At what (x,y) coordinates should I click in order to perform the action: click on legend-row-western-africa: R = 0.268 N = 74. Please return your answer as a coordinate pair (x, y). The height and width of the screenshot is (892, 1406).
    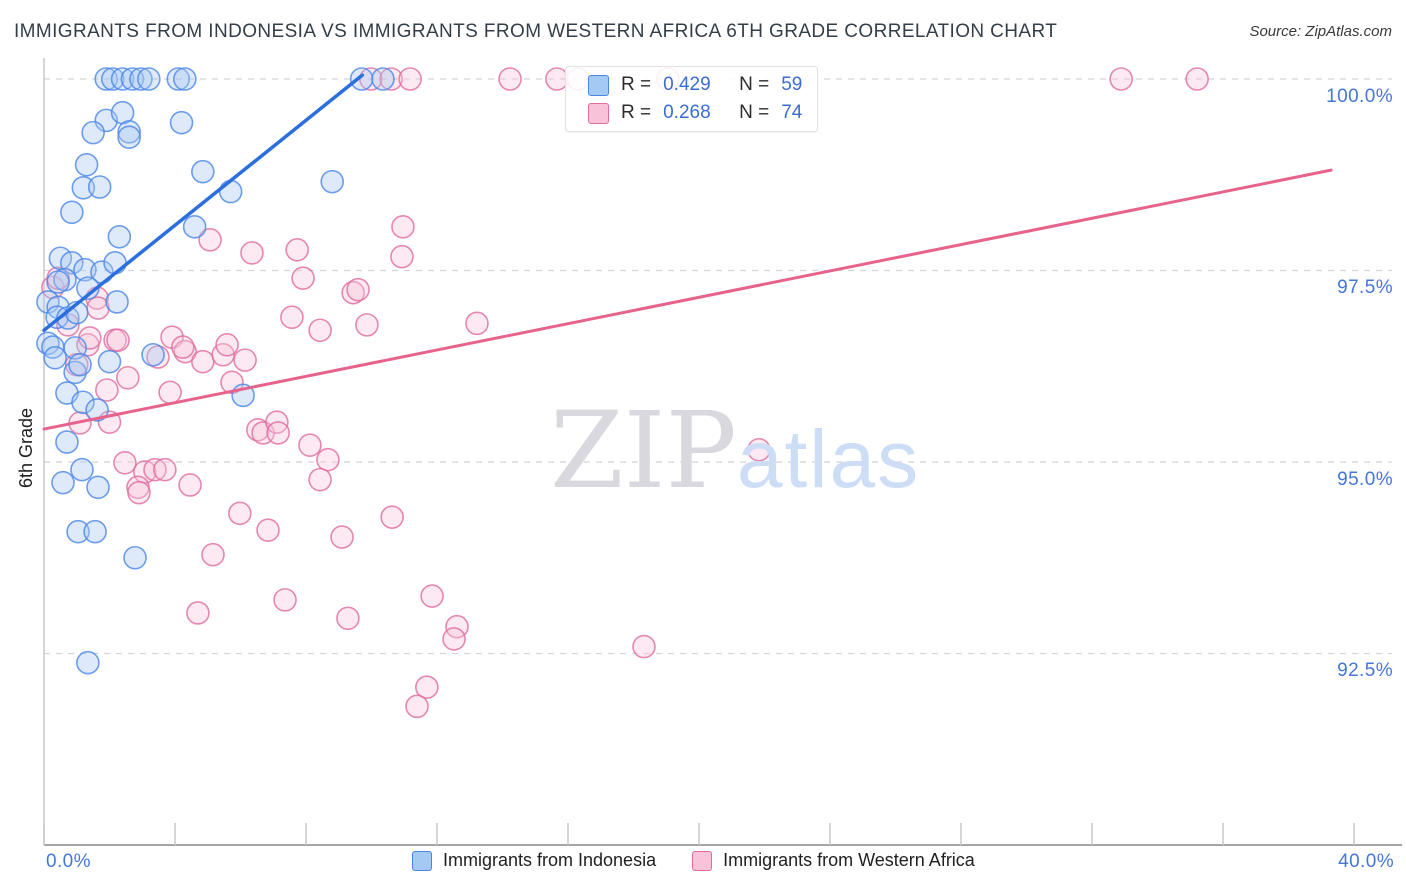
    Looking at the image, I should click on (691, 113).